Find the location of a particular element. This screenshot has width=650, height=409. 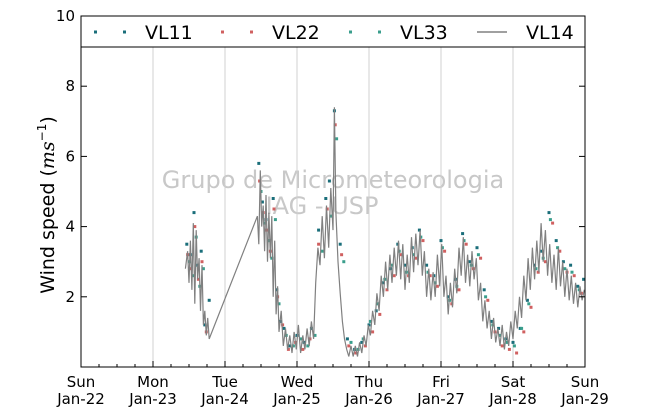

x-tick-label-day: Sun is located at coordinates (81, 382).